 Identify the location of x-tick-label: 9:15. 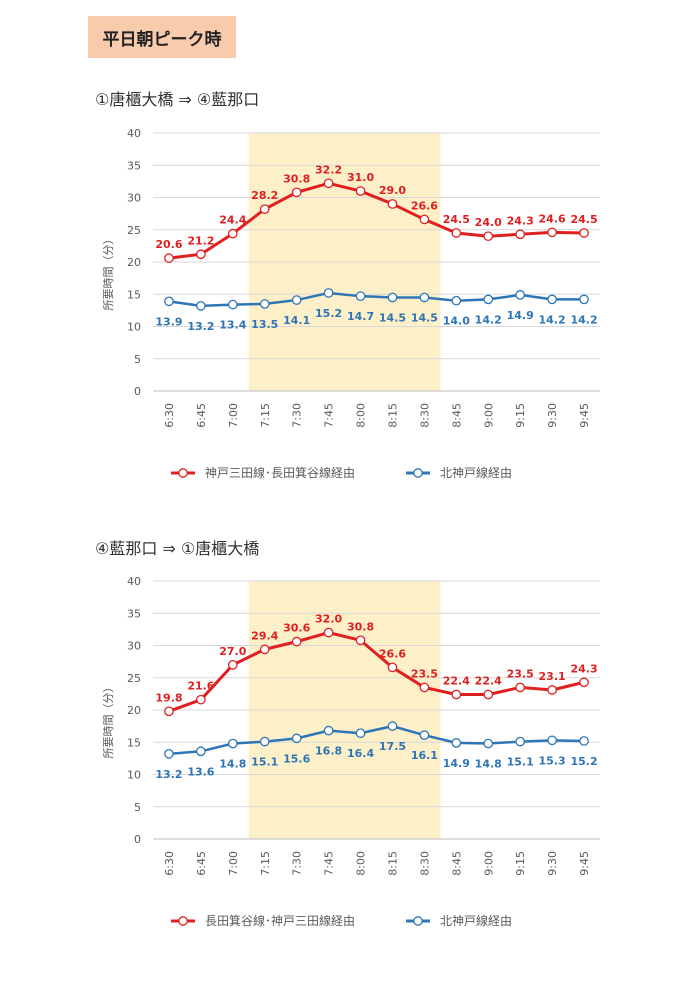
(520, 415).